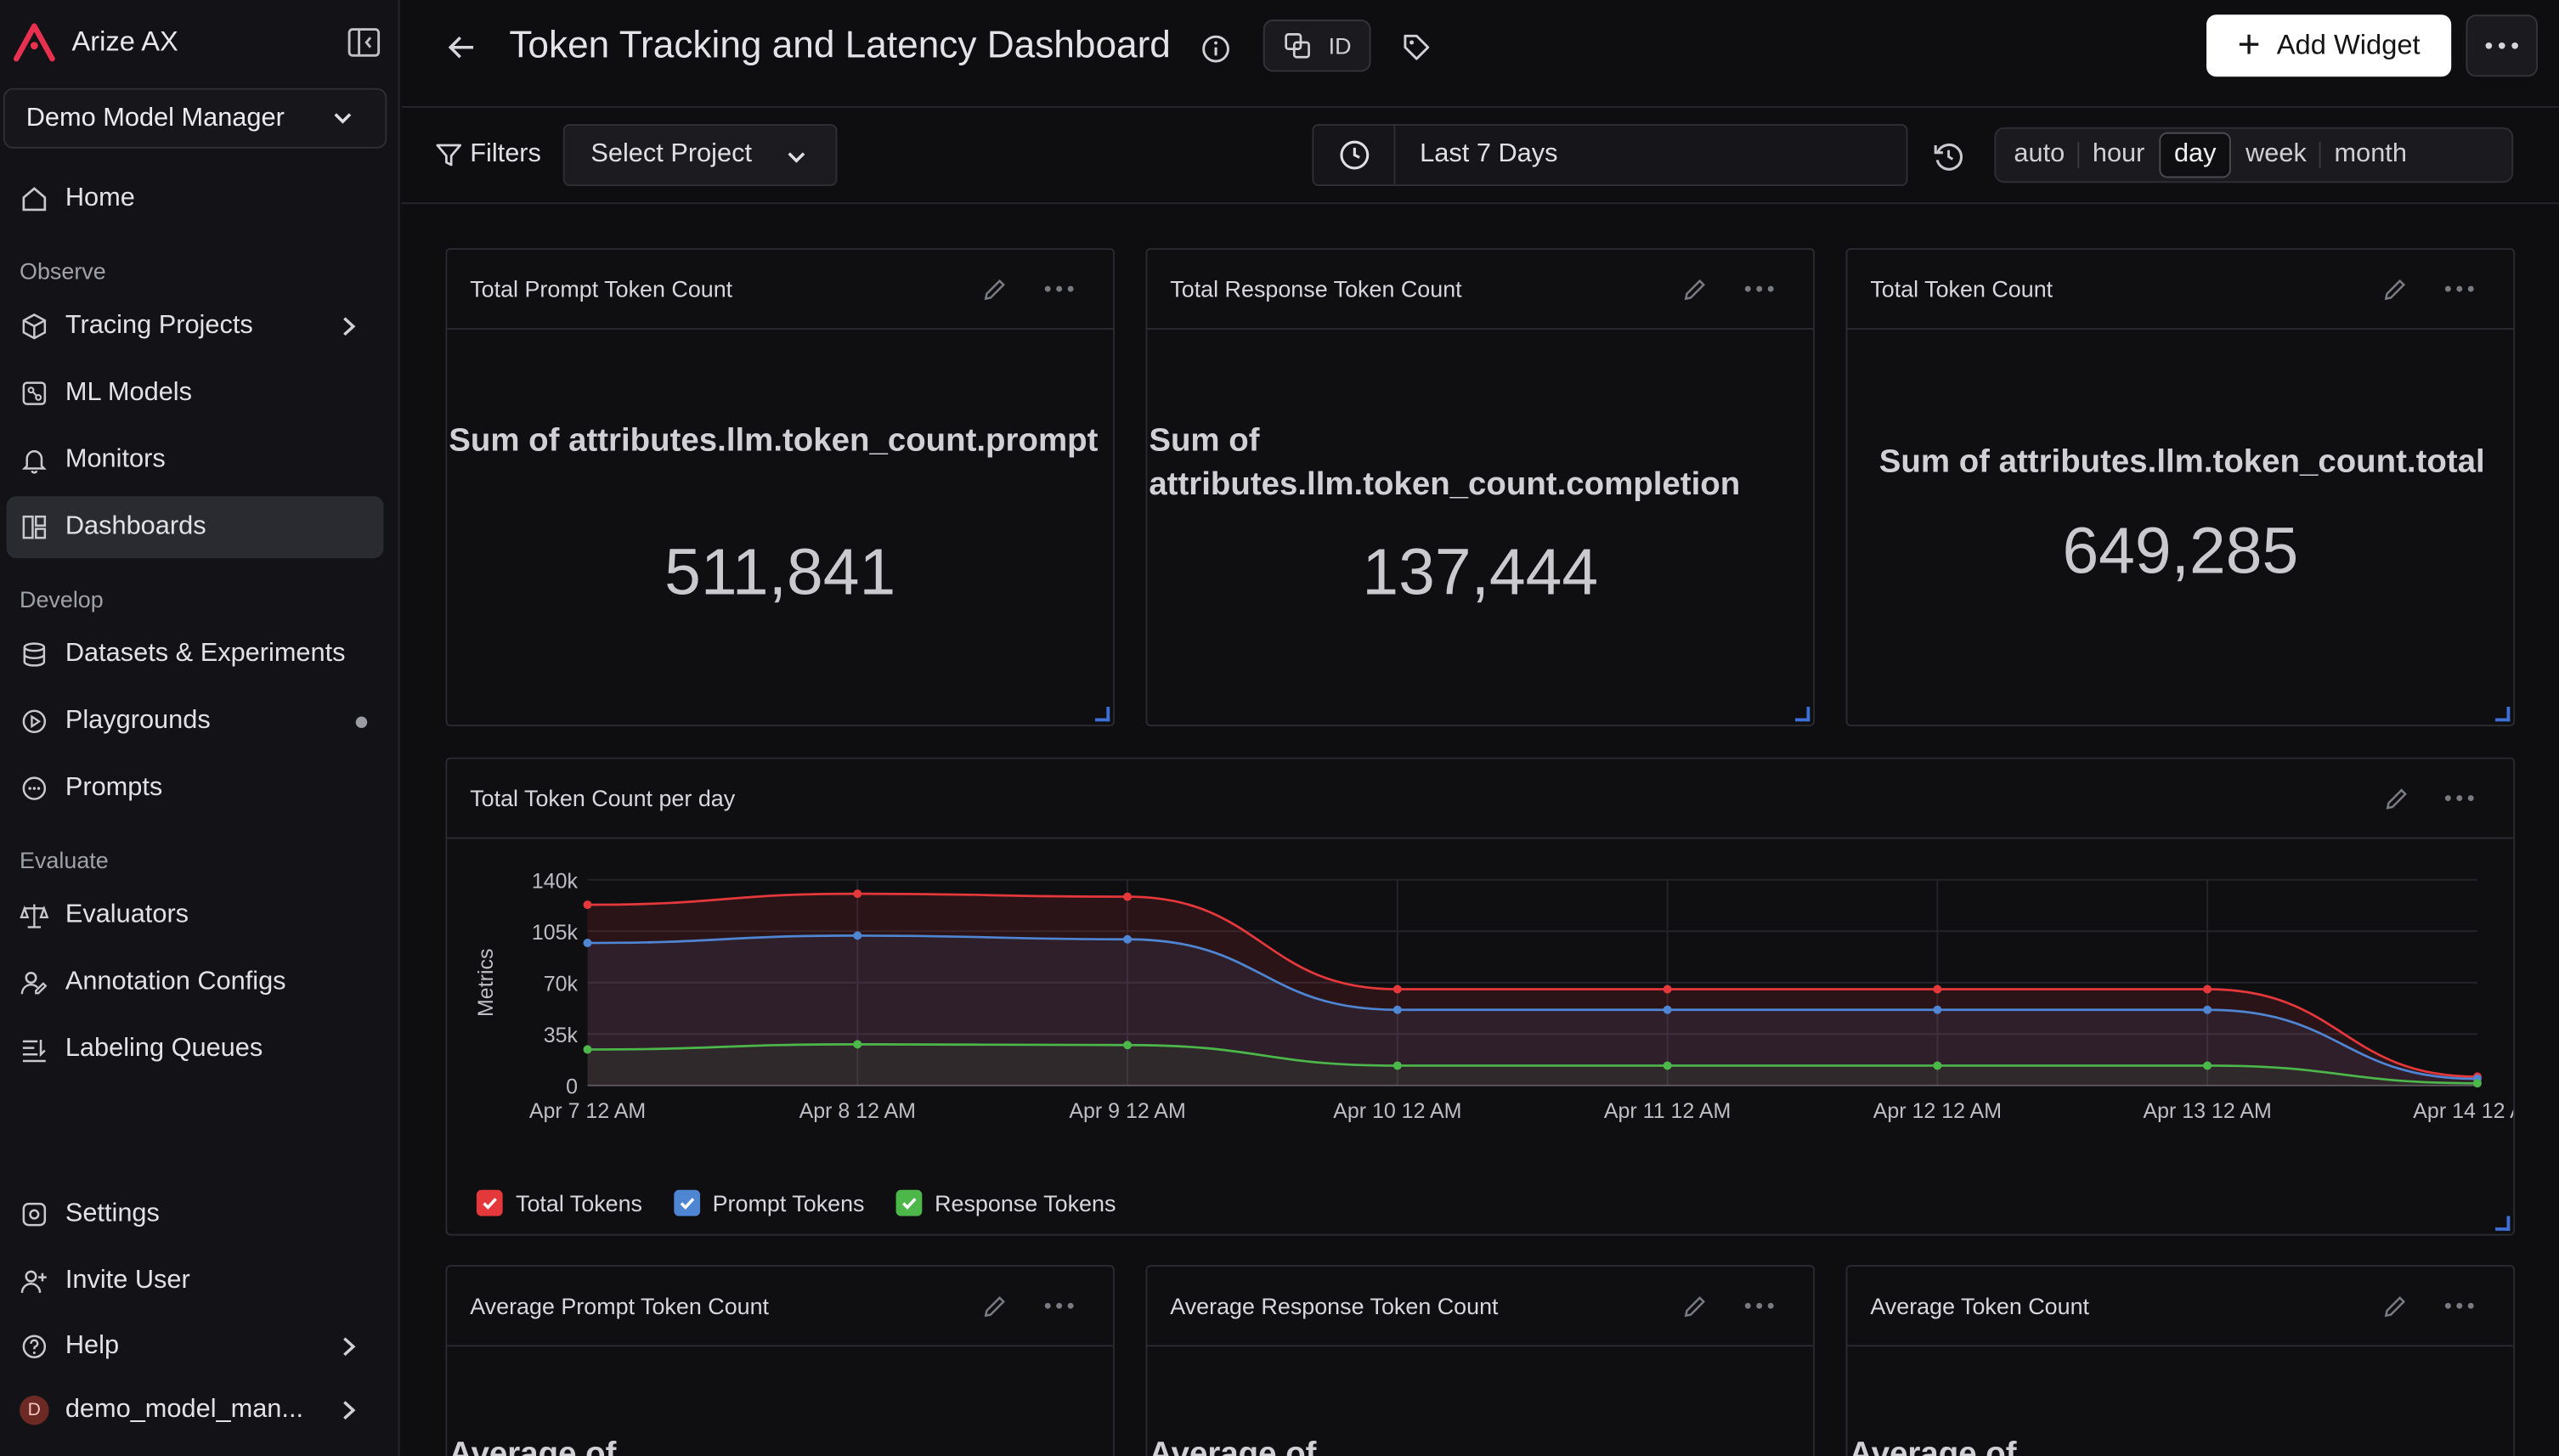  Describe the element at coordinates (2195, 155) in the screenshot. I see `granularity-day: day` at that location.